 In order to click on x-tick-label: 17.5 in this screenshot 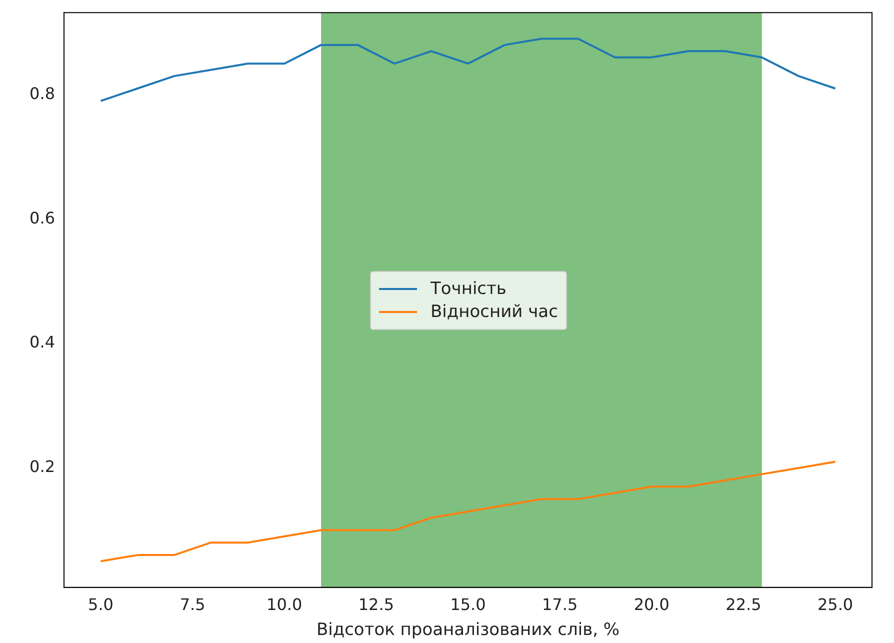, I will do `click(560, 604)`.